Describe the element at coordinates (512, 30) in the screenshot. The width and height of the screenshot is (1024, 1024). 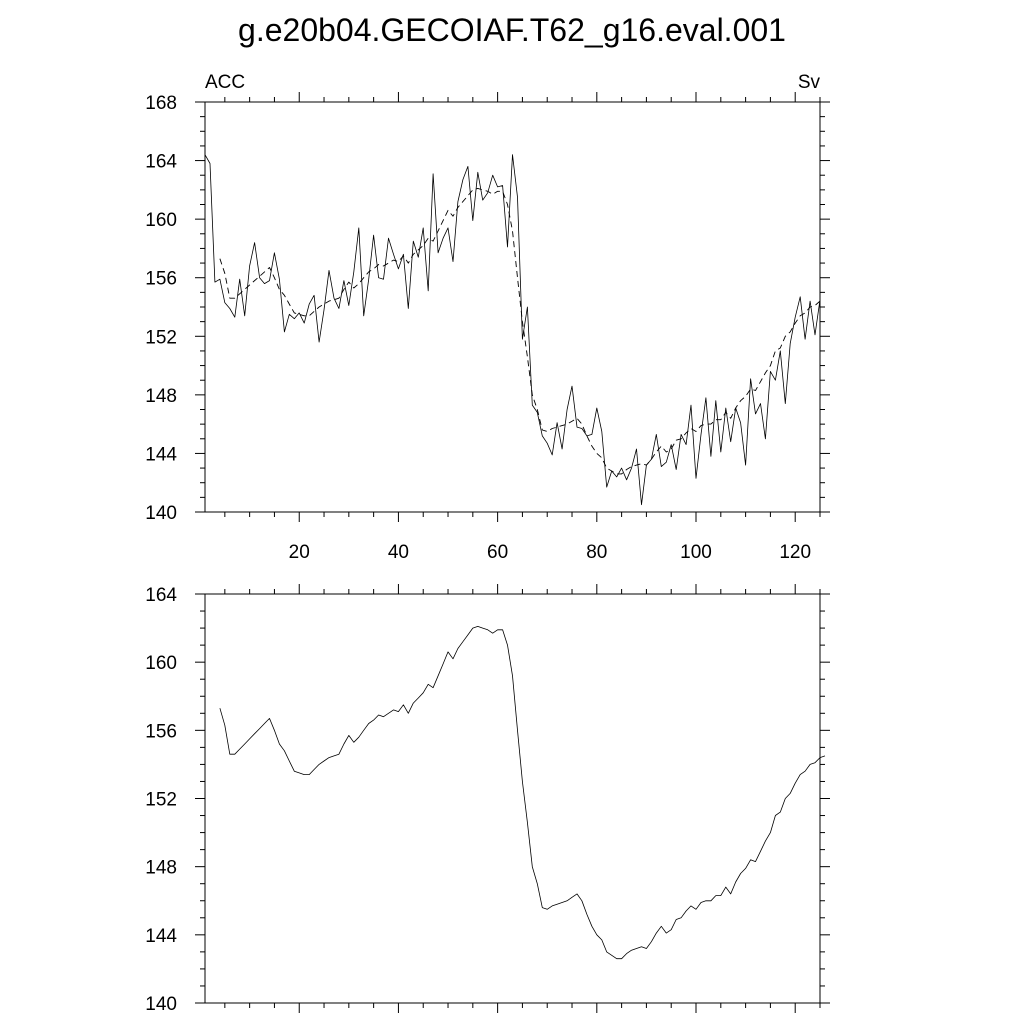
I see `chart-title: g.e20b04.GECOIAF.T62_g16.eval.001` at that location.